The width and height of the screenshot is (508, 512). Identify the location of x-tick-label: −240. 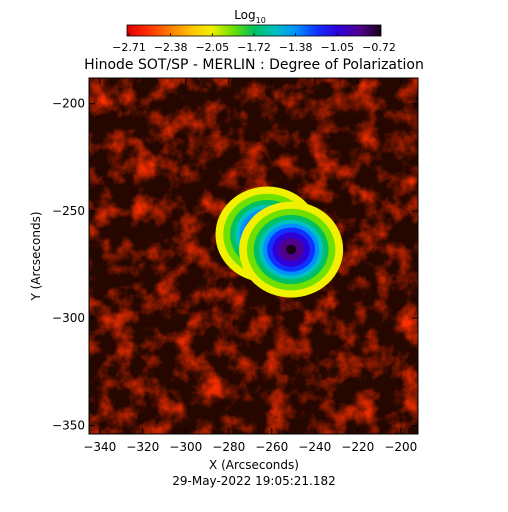
(314, 447).